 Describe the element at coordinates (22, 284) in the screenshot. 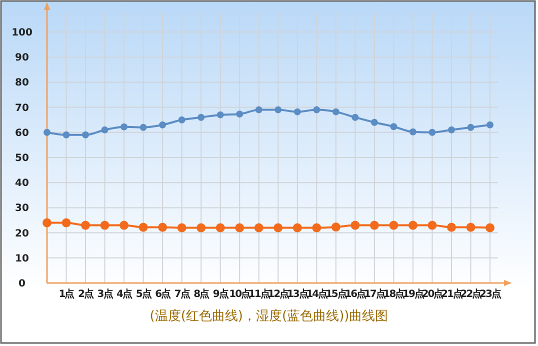

I see `y-tick-label: 0` at that location.